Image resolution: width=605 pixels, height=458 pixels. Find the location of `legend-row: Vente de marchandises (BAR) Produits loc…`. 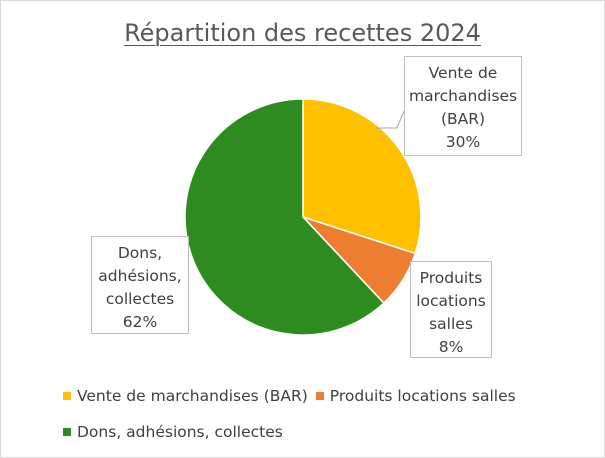

legend-row: Vente de marchandises (BAR) Produits loc… is located at coordinates (328, 396).